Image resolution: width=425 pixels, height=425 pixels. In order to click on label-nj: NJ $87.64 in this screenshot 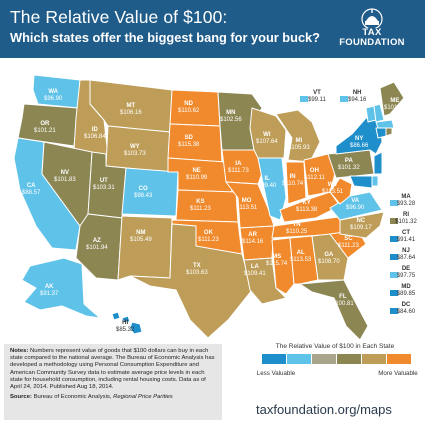, I will do `click(406, 254)`.